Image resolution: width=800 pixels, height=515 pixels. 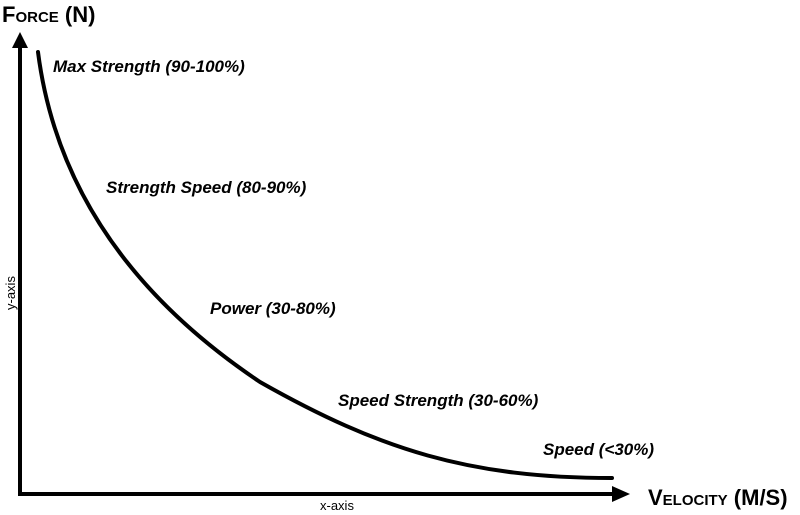 What do you see at coordinates (206, 187) in the screenshot?
I see `zone-label-strength-speed: Strength Speed (80-90%)` at bounding box center [206, 187].